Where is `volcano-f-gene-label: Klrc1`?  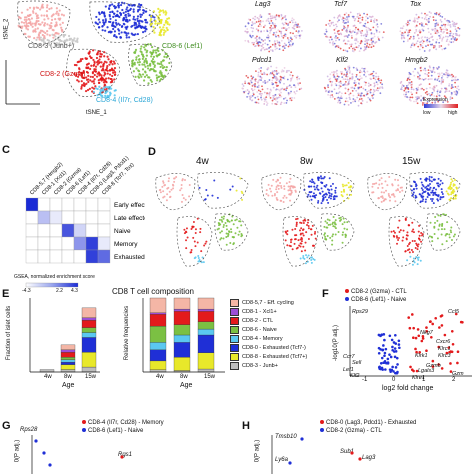
volcano-f-gene-label: Klrc1 is located at coordinates (444, 349).